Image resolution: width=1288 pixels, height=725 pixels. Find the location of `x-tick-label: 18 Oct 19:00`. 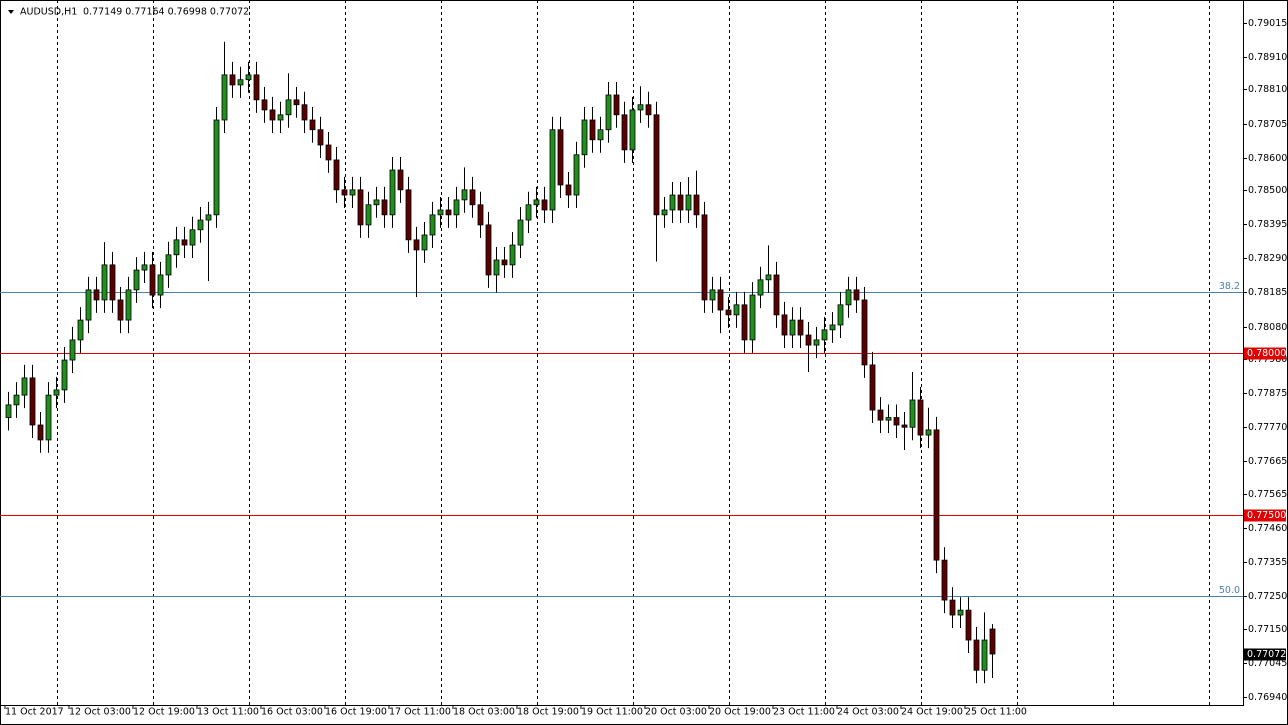

x-tick-label: 18 Oct 19:00 is located at coordinates (548, 712).